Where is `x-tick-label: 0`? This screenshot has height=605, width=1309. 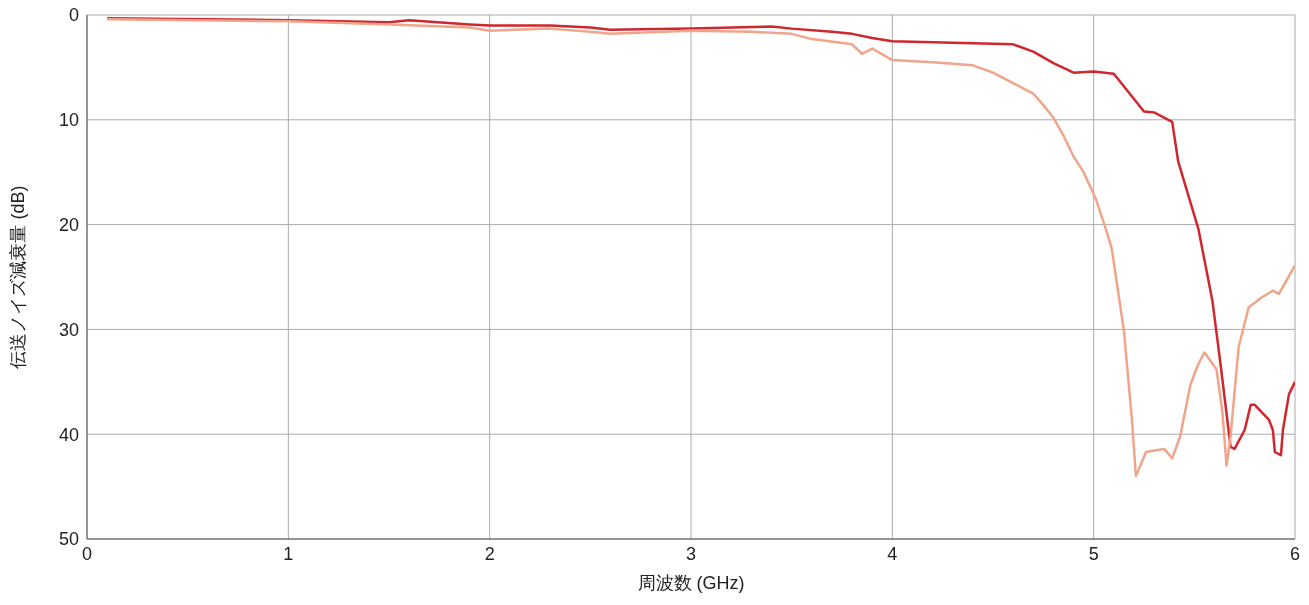
x-tick-label: 0 is located at coordinates (87, 553).